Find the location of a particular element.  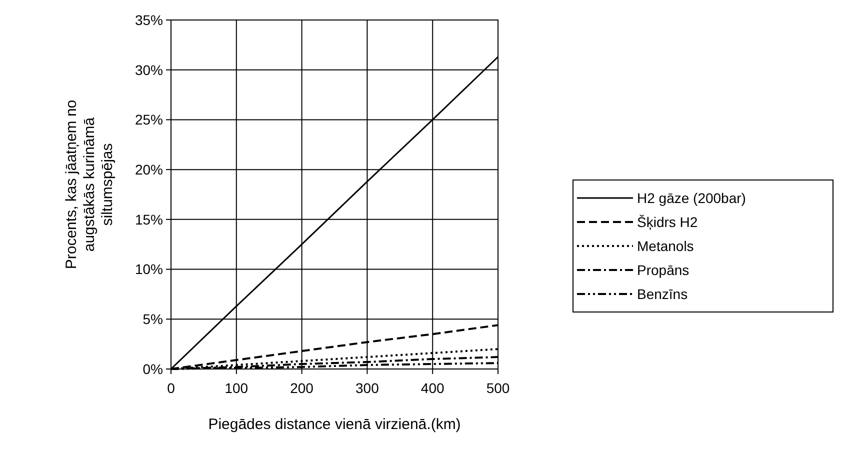

legend-label: Propāns is located at coordinates (663, 270).